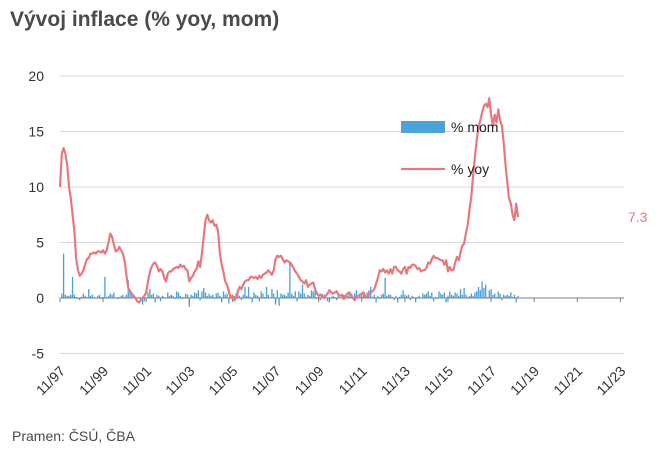 This screenshot has height=452, width=662. Describe the element at coordinates (482, 381) in the screenshot. I see `x-tick-label: 11/17` at that location.